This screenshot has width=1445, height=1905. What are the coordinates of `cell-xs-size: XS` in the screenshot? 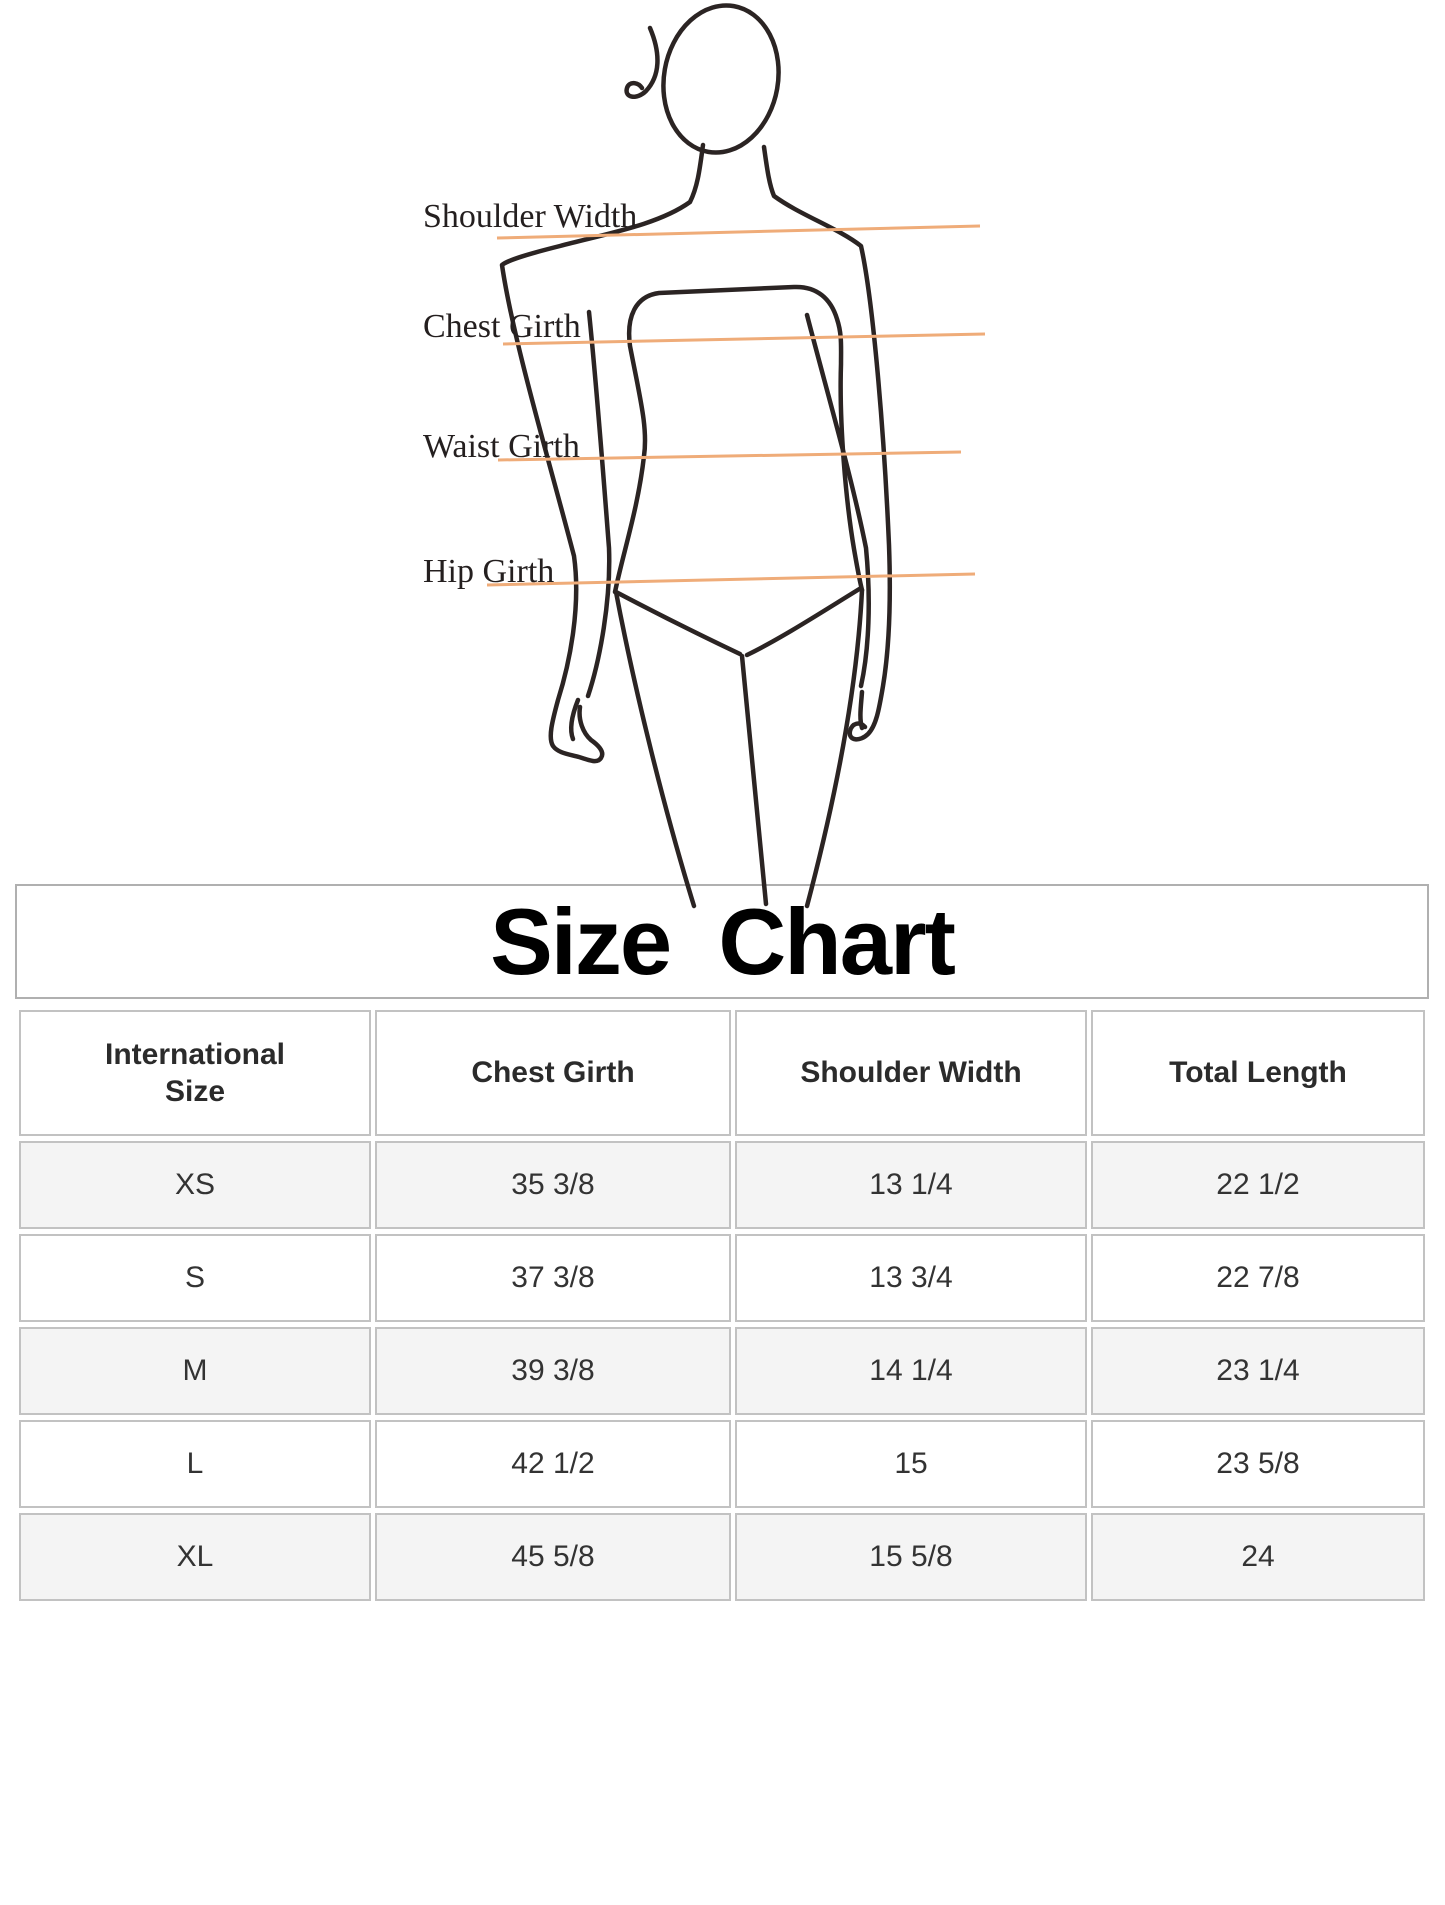 It's located at (195, 1185).